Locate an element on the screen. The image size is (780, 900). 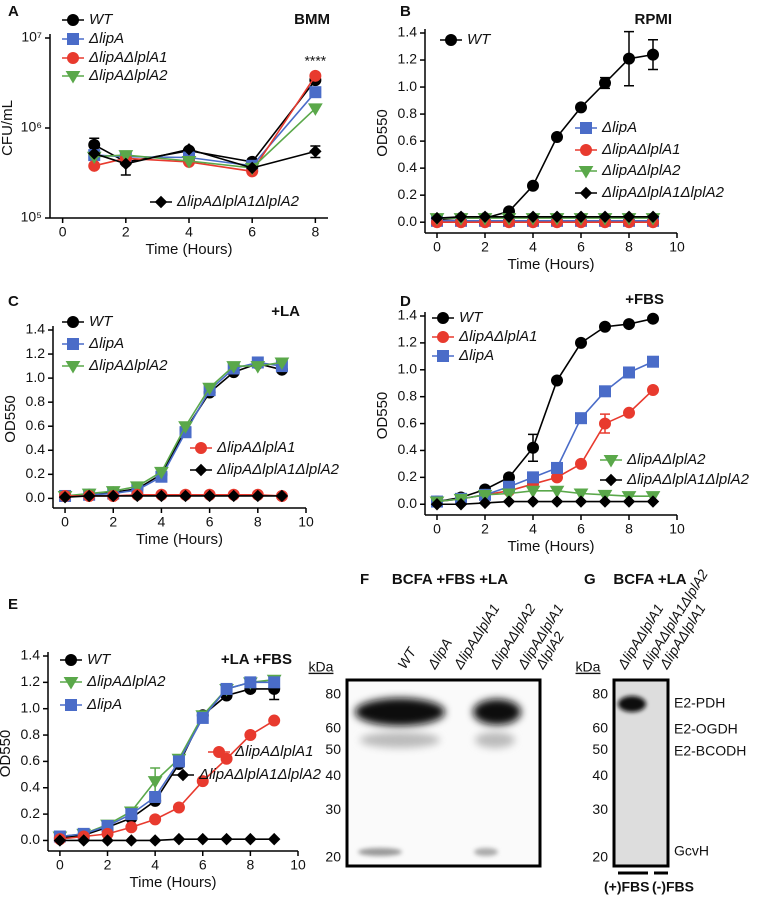
blot-frame is located at coordinates (641, 773).